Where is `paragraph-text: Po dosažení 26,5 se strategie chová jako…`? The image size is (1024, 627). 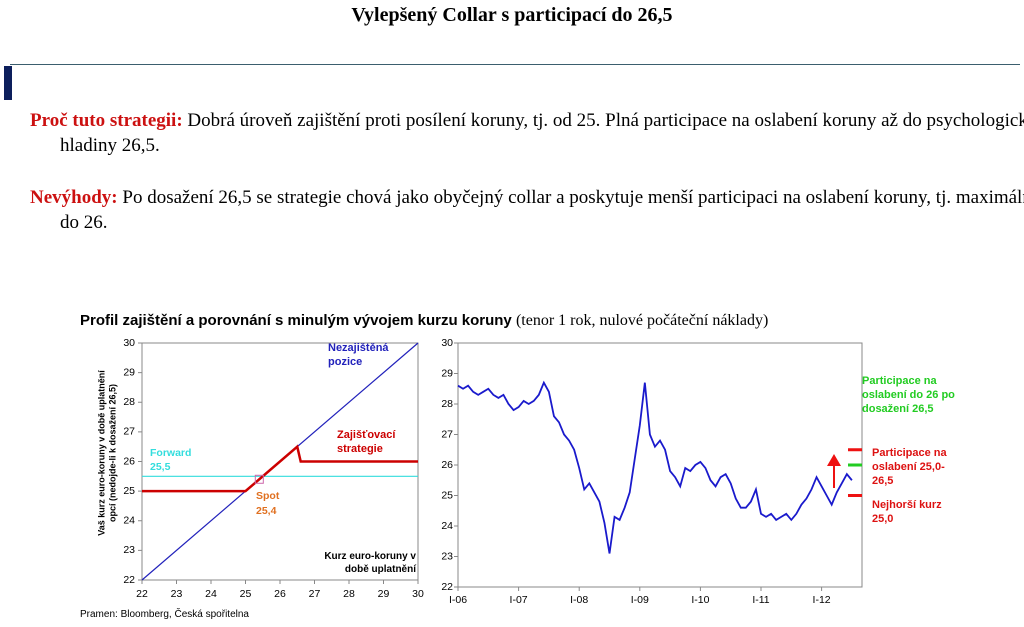 paragraph-text: Po dosažení 26,5 se strategie chová jako… is located at coordinates (542, 210).